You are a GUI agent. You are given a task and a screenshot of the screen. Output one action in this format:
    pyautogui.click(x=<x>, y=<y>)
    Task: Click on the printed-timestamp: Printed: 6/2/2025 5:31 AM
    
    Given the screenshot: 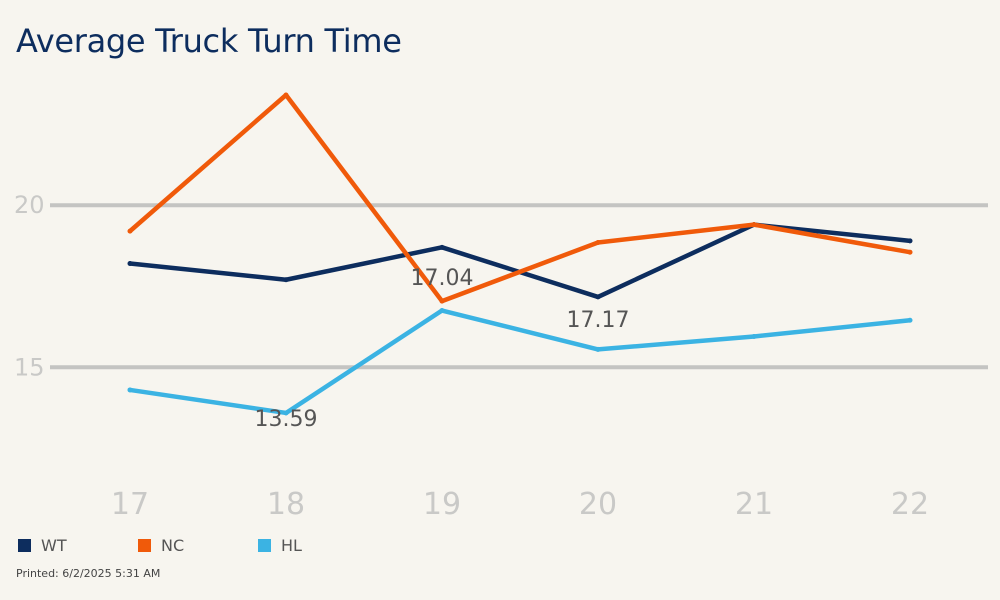 What is the action you would take?
    pyautogui.click(x=88, y=573)
    